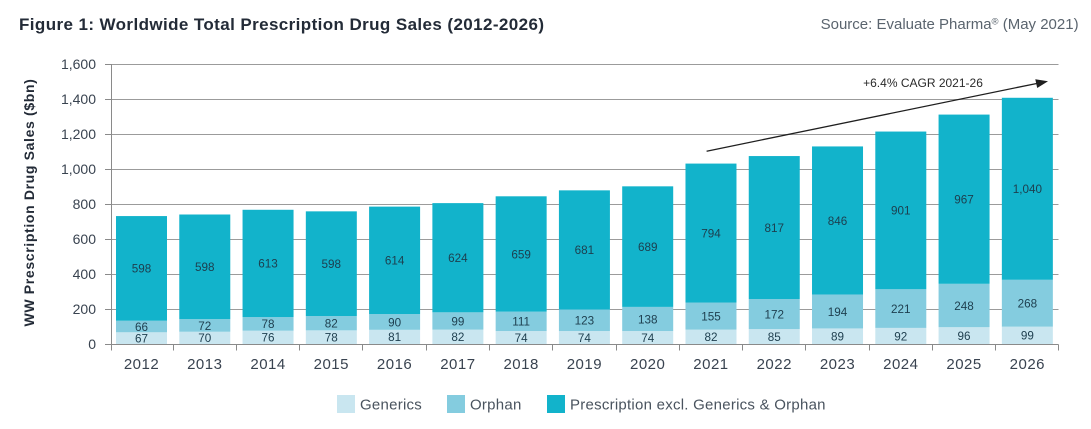  Describe the element at coordinates (394, 337) in the screenshot. I see `svg-text: 81` at that location.